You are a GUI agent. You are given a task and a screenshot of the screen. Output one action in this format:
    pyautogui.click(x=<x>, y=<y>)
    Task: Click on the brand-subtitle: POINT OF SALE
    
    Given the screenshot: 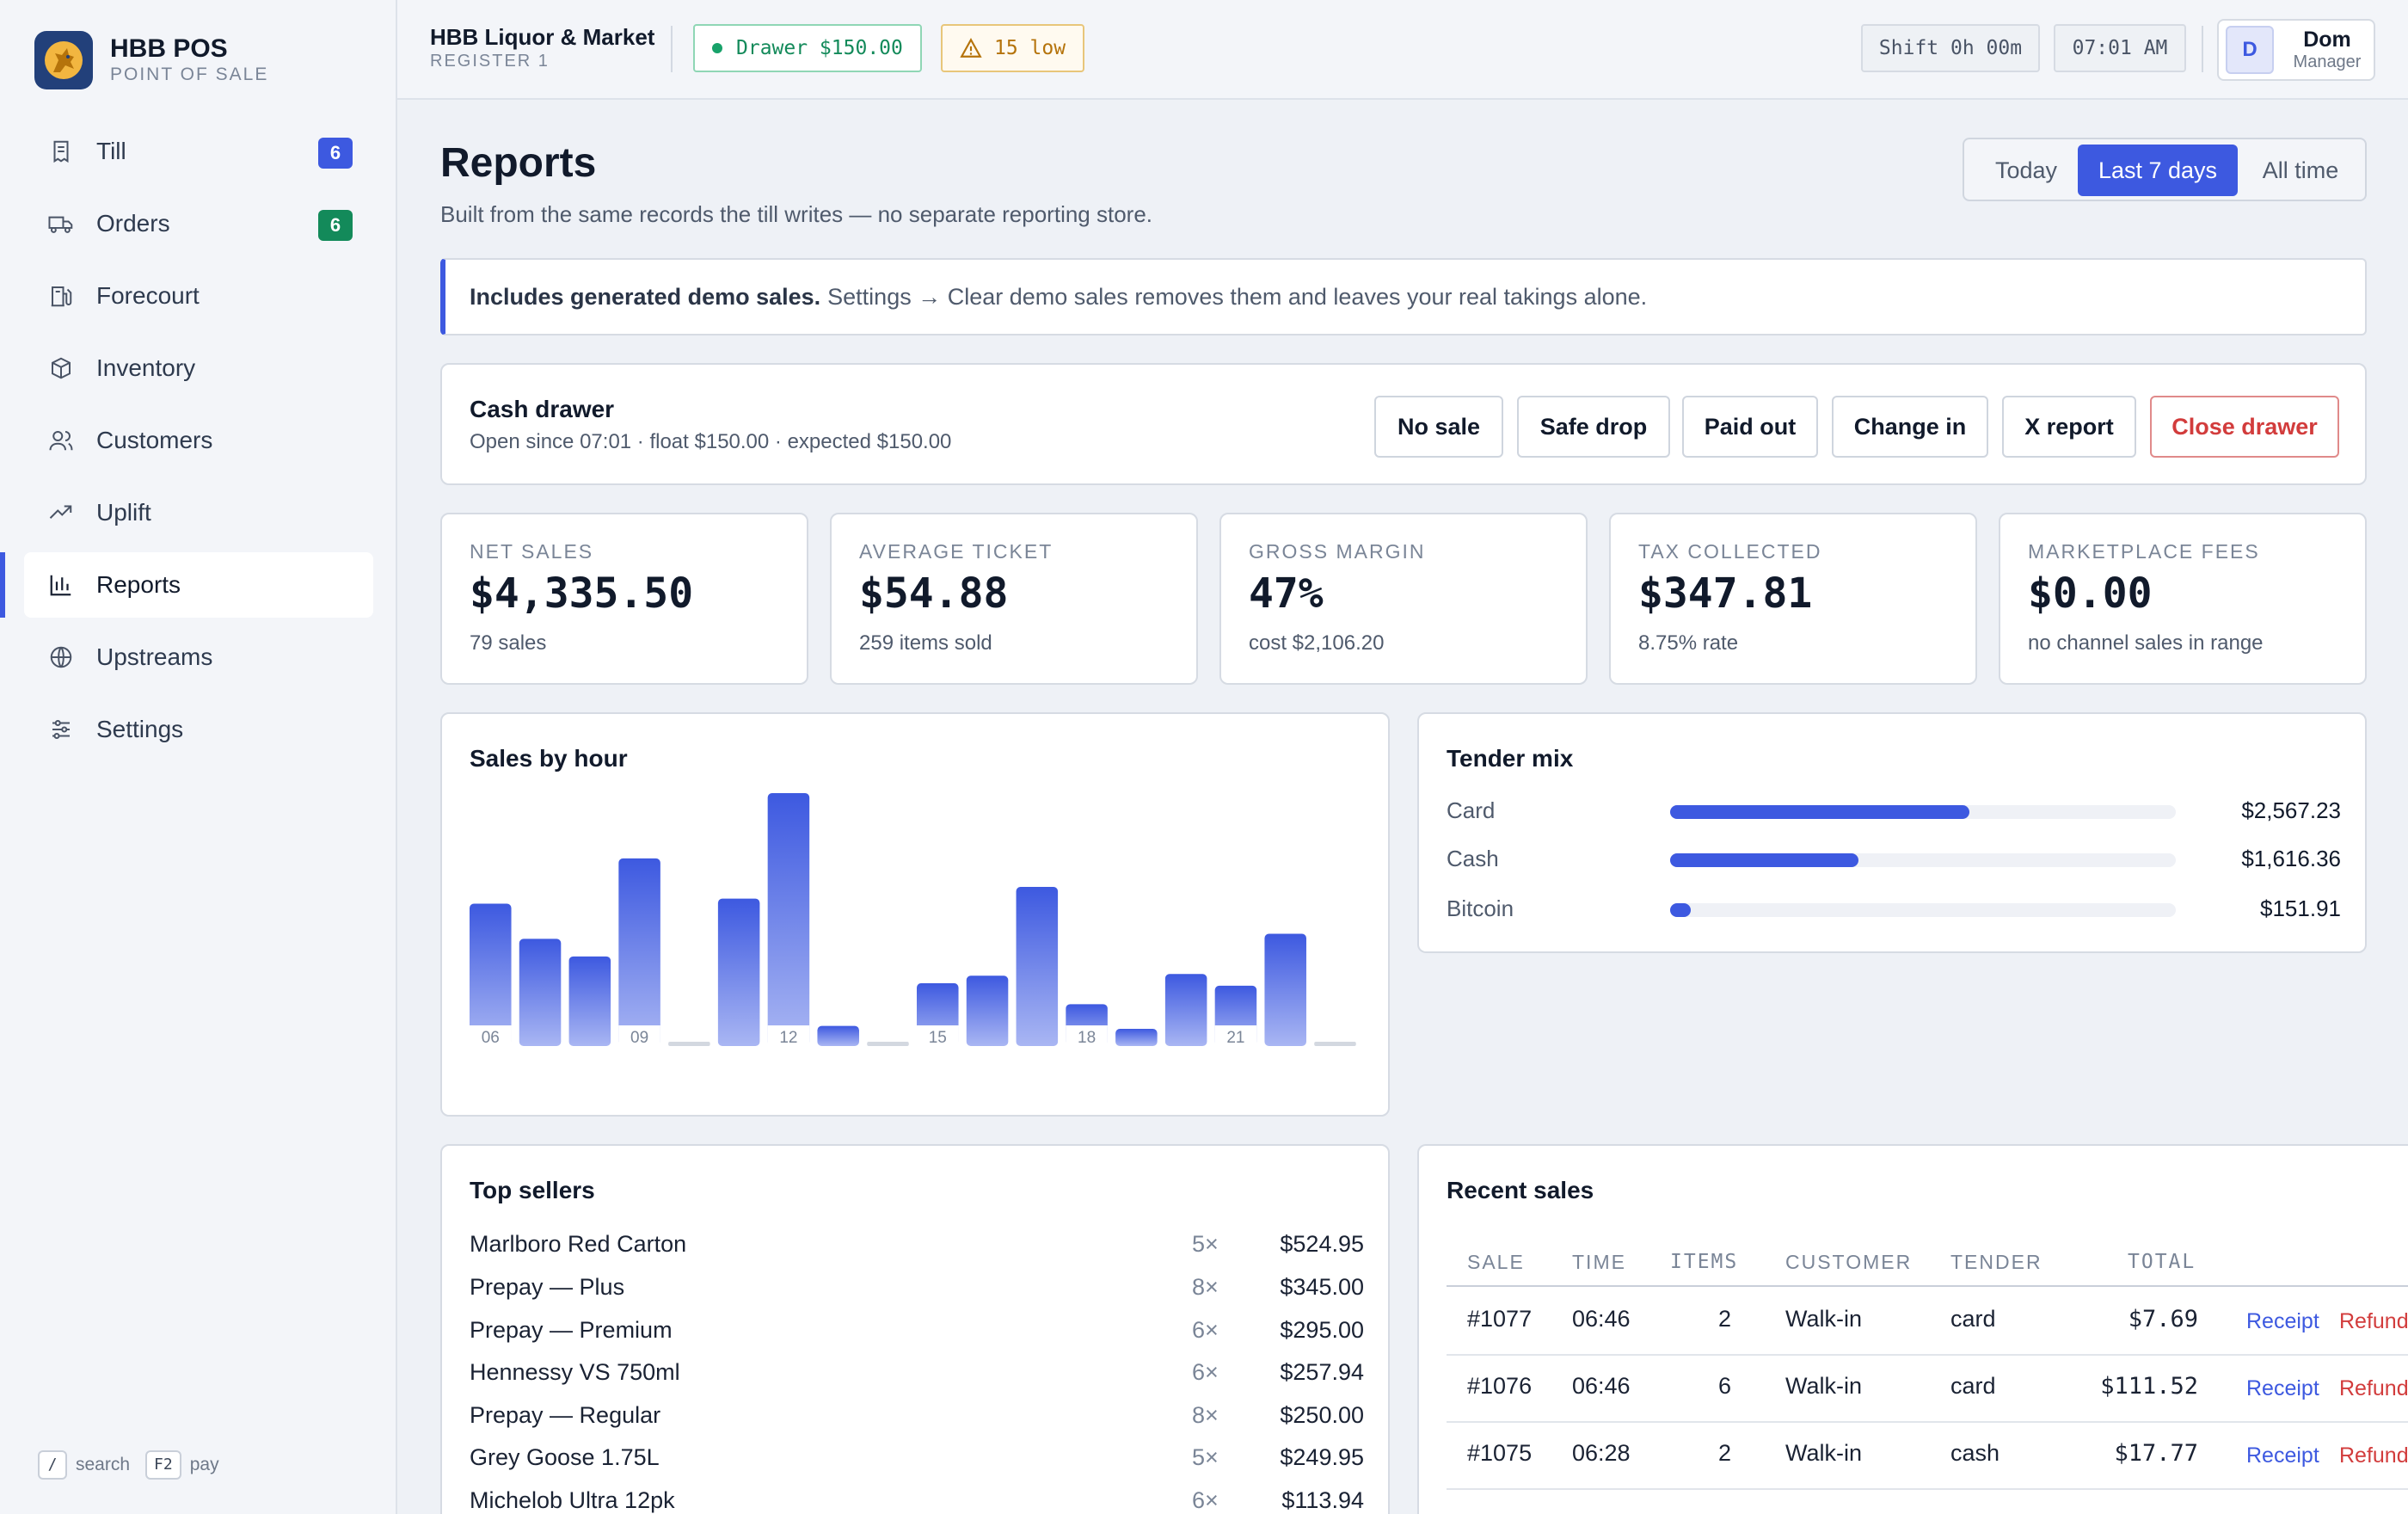 What is the action you would take?
    pyautogui.click(x=189, y=74)
    